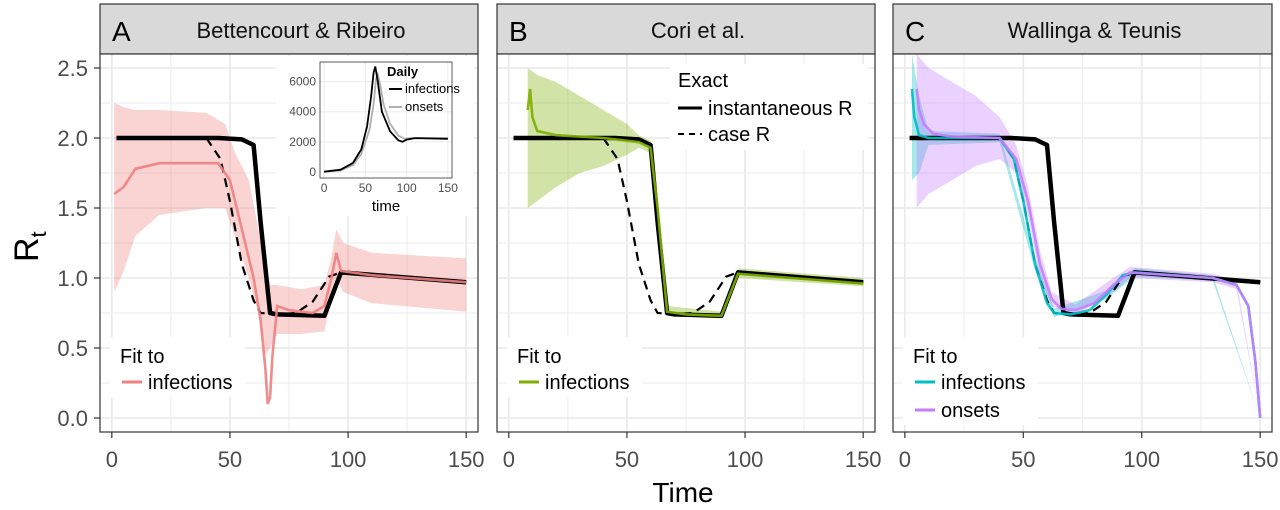 The width and height of the screenshot is (1280, 510). I want to click on inset-legend-label: infections, so click(432, 88).